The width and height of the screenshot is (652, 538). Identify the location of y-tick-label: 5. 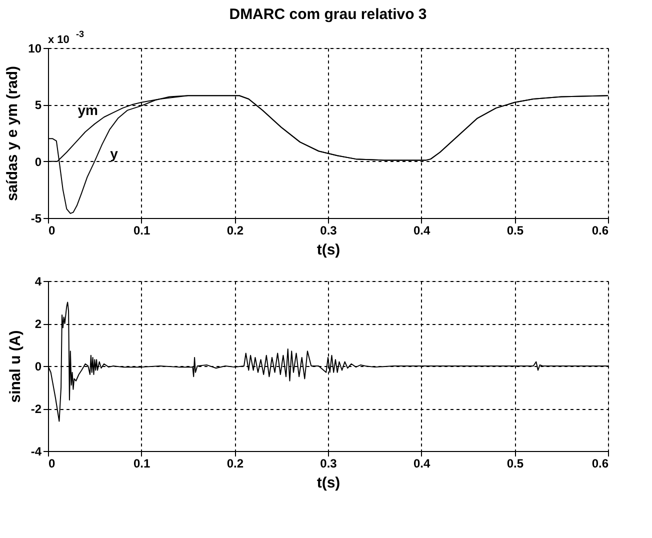
(38, 105).